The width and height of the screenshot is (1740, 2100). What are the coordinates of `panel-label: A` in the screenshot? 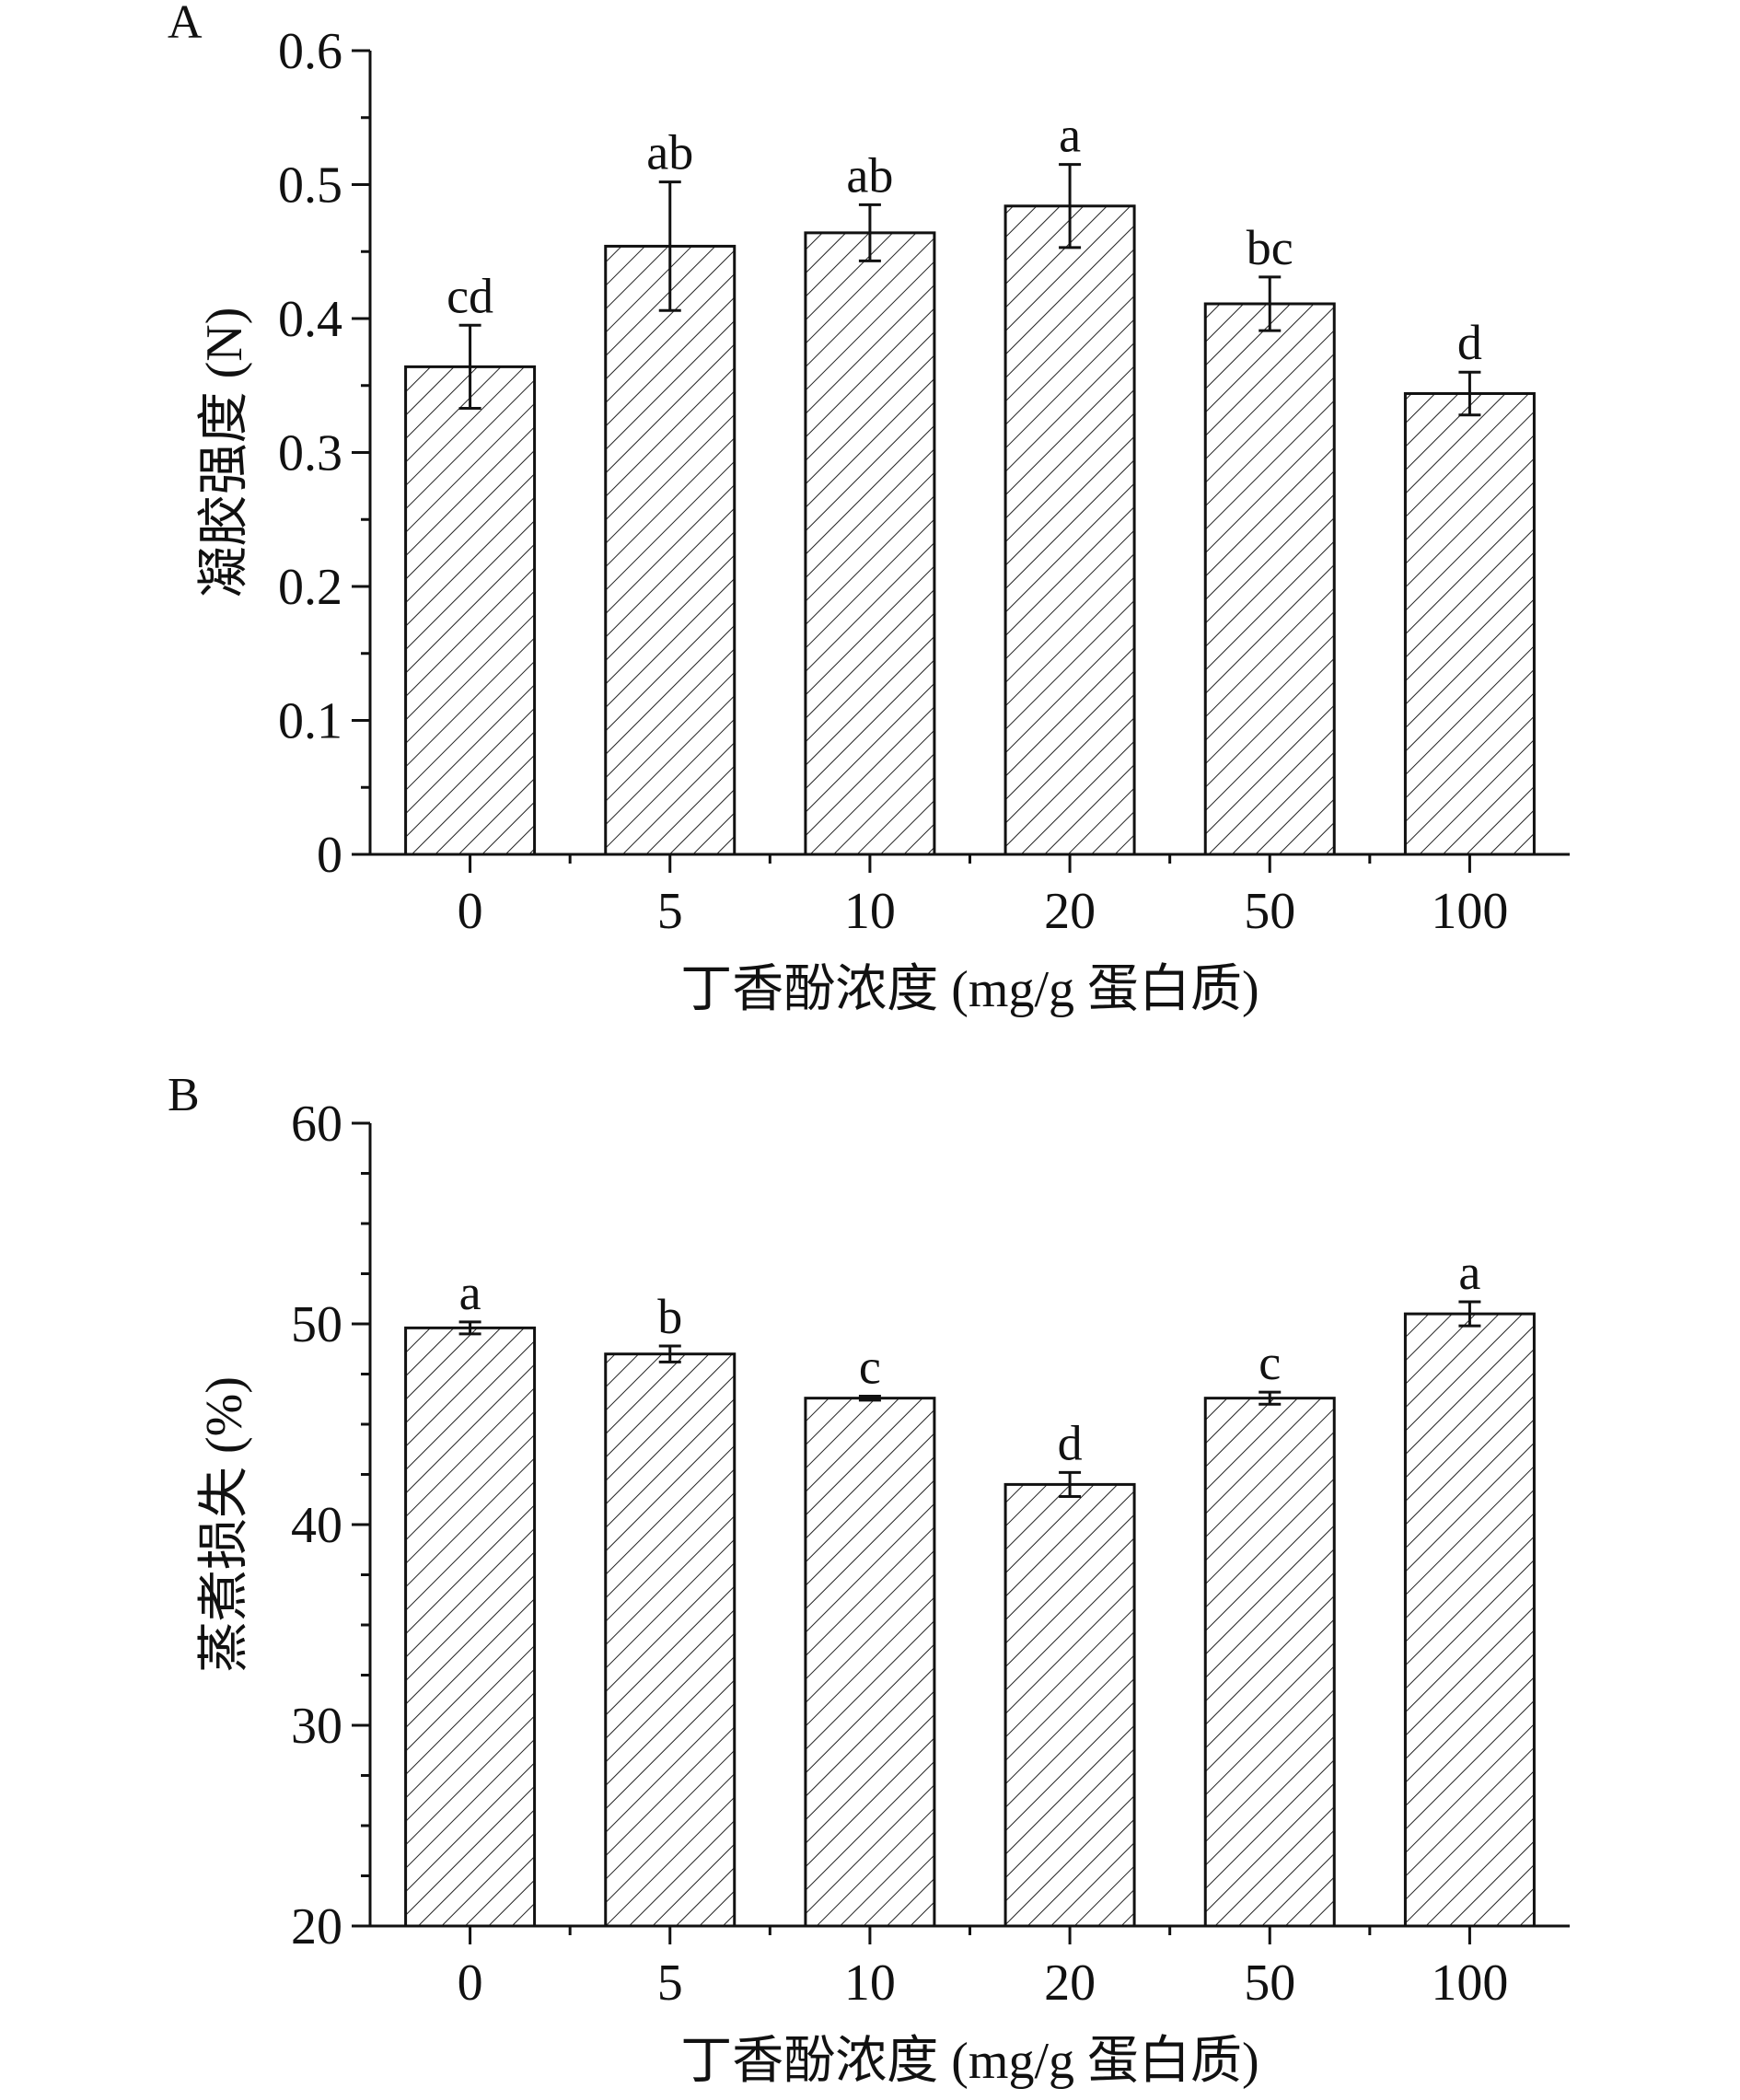 It's located at (185, 24).